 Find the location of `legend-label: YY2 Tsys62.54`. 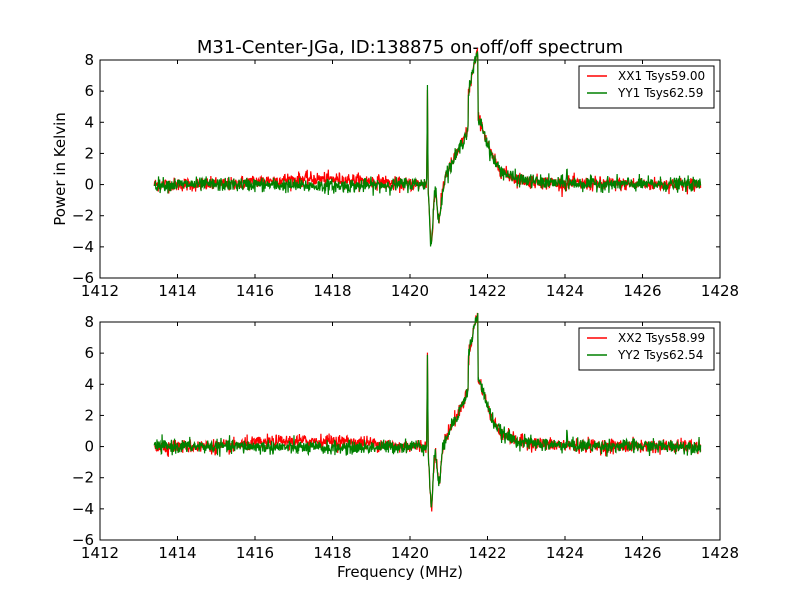

legend-label: YY2 Tsys62.54 is located at coordinates (660, 355).